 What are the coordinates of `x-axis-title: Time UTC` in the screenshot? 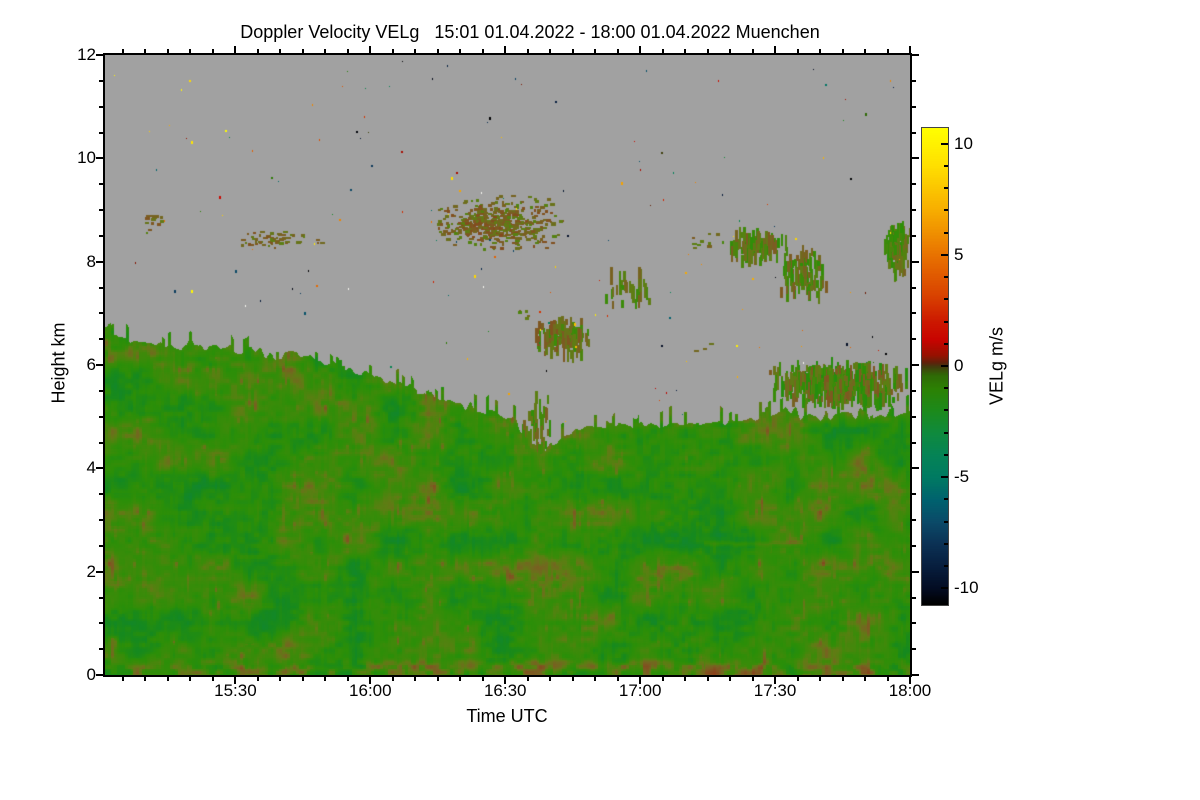 It's located at (507, 716).